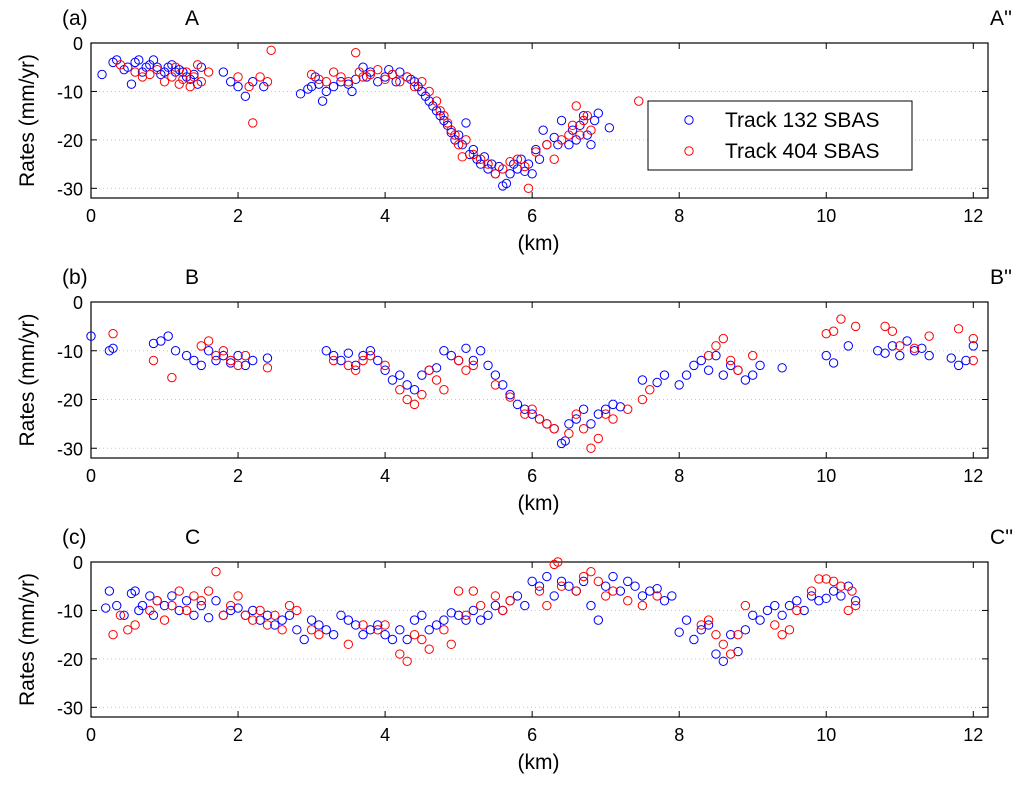 The image size is (1024, 788). Describe the element at coordinates (385, 735) in the screenshot. I see `x-tick-label: 4` at that location.